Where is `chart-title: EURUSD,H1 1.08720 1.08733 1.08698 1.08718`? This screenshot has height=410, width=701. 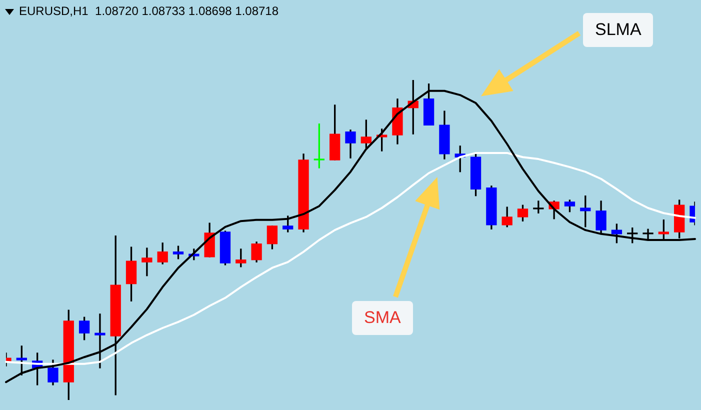 chart-title: EURUSD,H1 1.08720 1.08733 1.08698 1.08718 is located at coordinates (149, 11).